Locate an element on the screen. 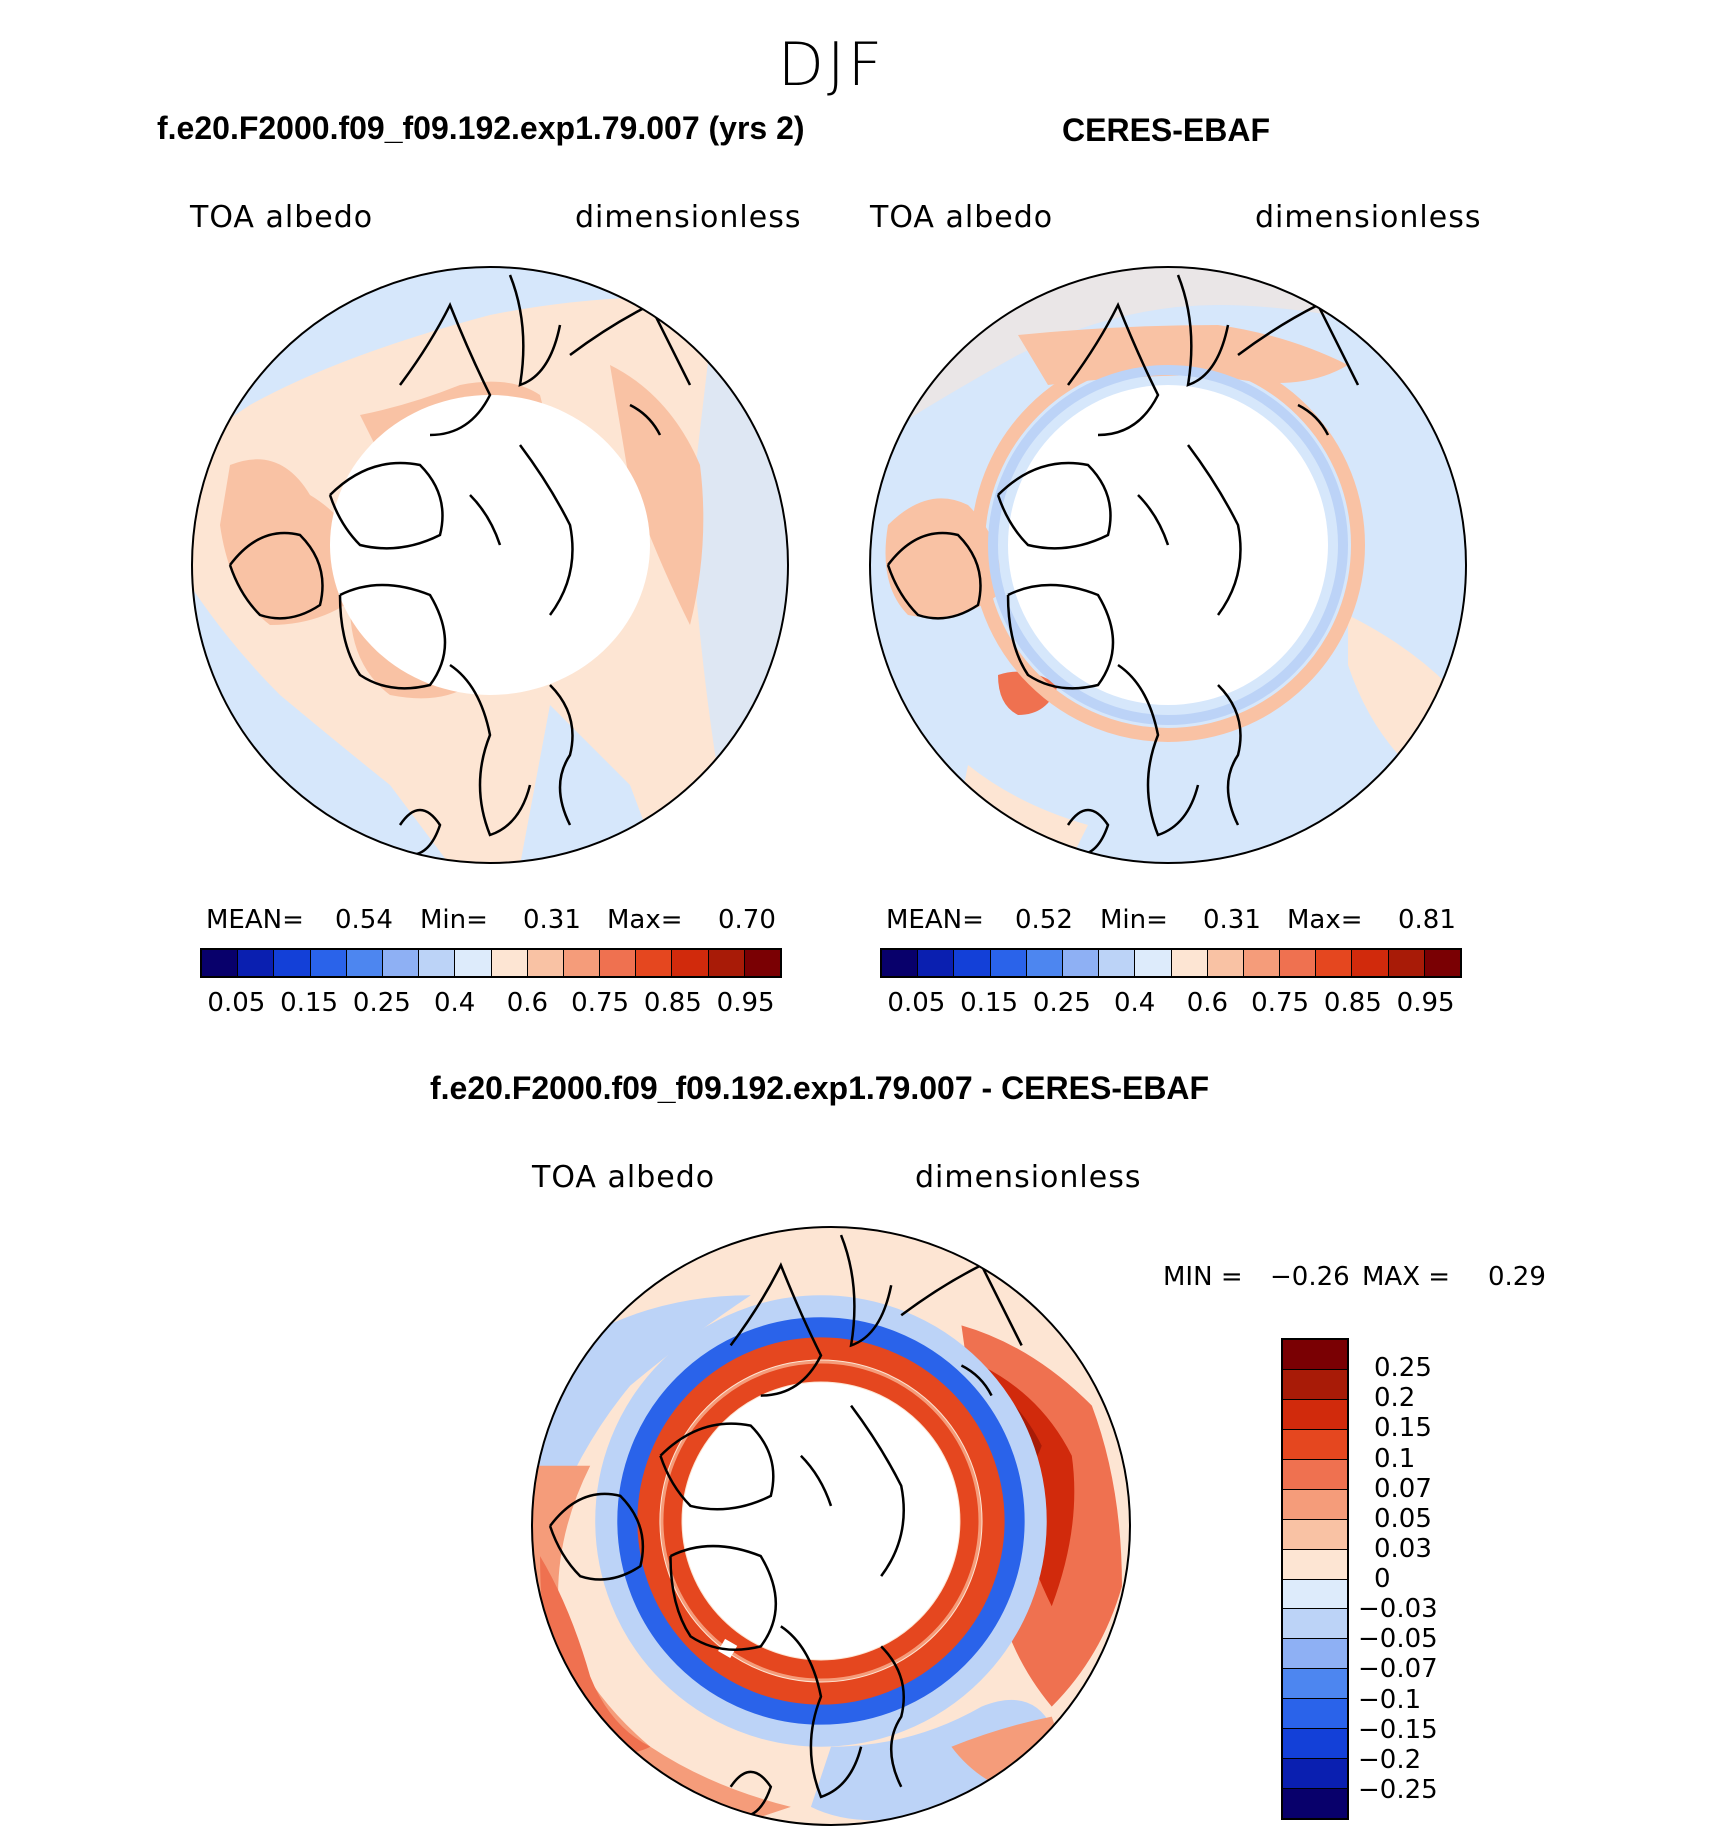 Image resolution: width=1710 pixels, height=1838 pixels. panel2-colorbar-tick-label: 0.15 is located at coordinates (989, 1003).